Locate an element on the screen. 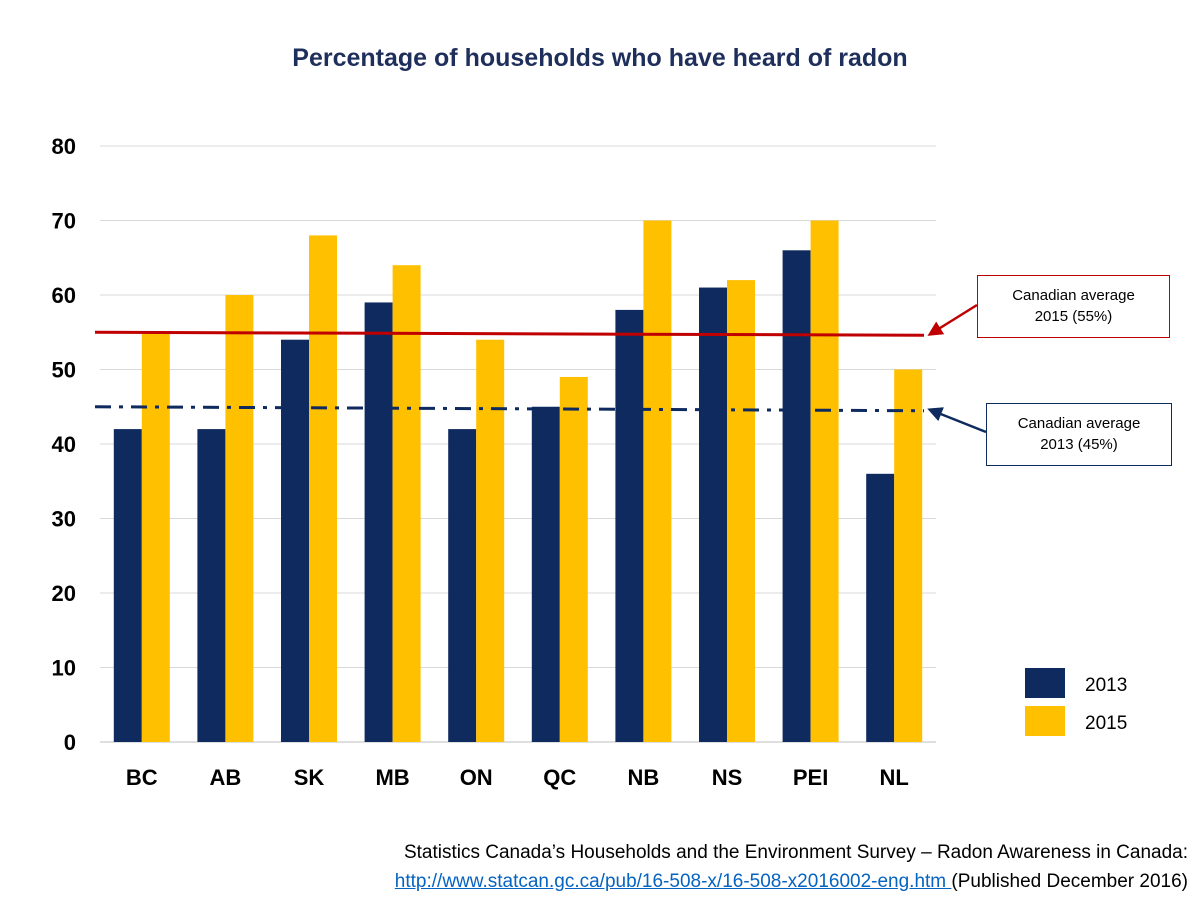 The image size is (1200, 900). callout-arrow-2015 is located at coordinates (952, 319).